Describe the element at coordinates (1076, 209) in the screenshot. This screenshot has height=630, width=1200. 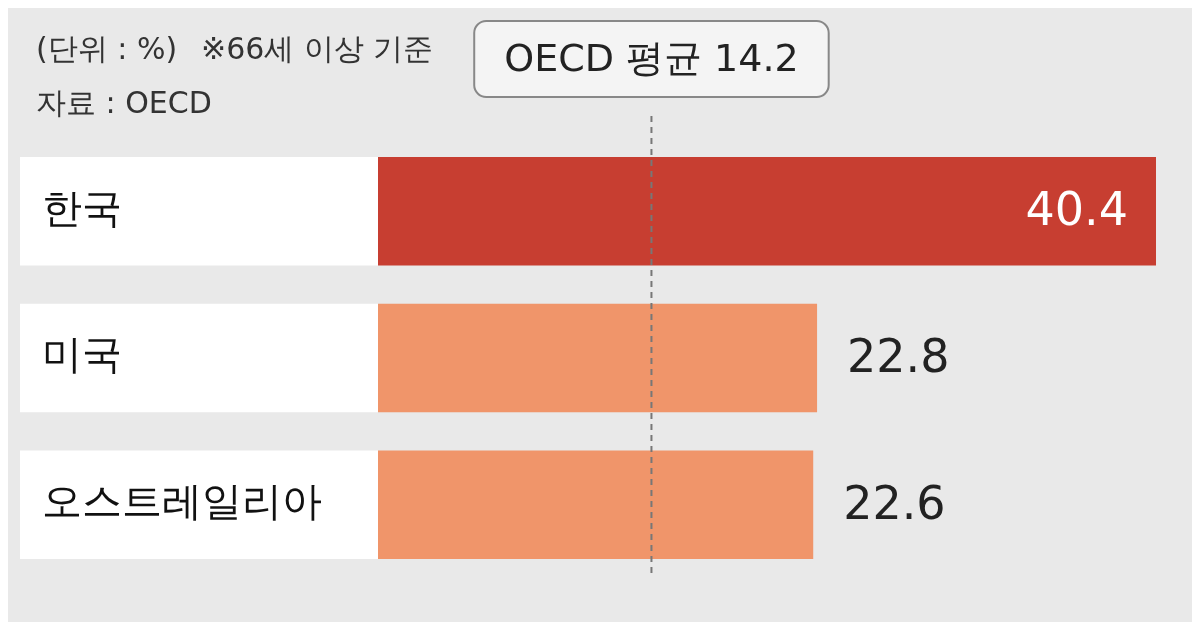
I see `data-label: 40.4` at that location.